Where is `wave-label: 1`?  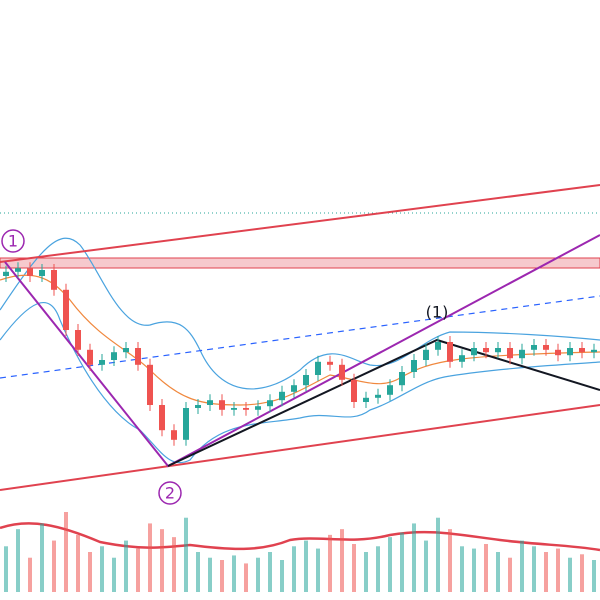 wave-label: 1 is located at coordinates (13, 241).